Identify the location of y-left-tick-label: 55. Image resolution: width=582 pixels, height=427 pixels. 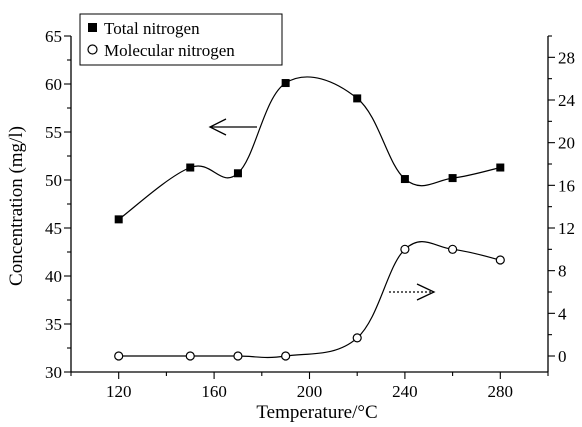
(53, 132).